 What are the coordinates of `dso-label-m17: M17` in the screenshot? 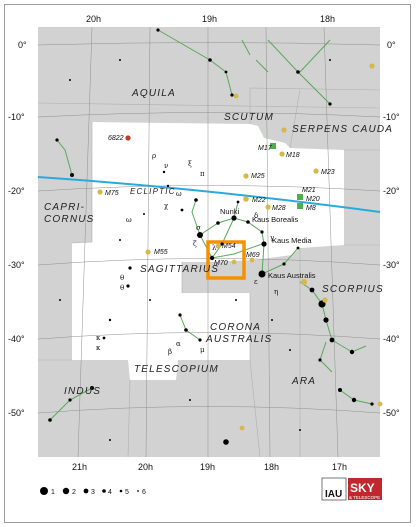 It's located at (265, 148).